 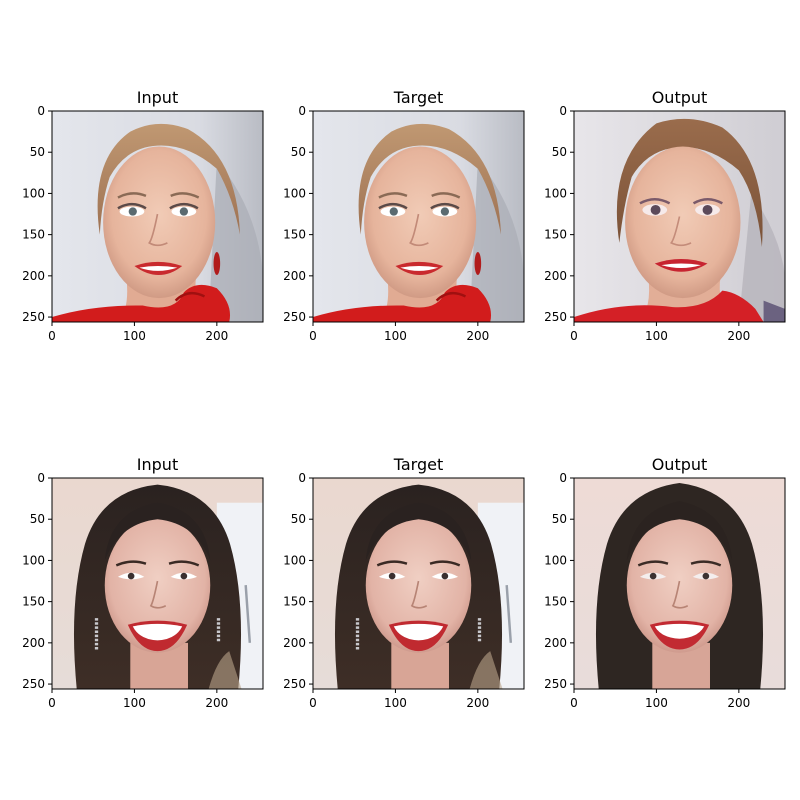 I want to click on subplot-target-1: Target 0 100 200 0 50 100 150 200 250, so click(x=403, y=215).